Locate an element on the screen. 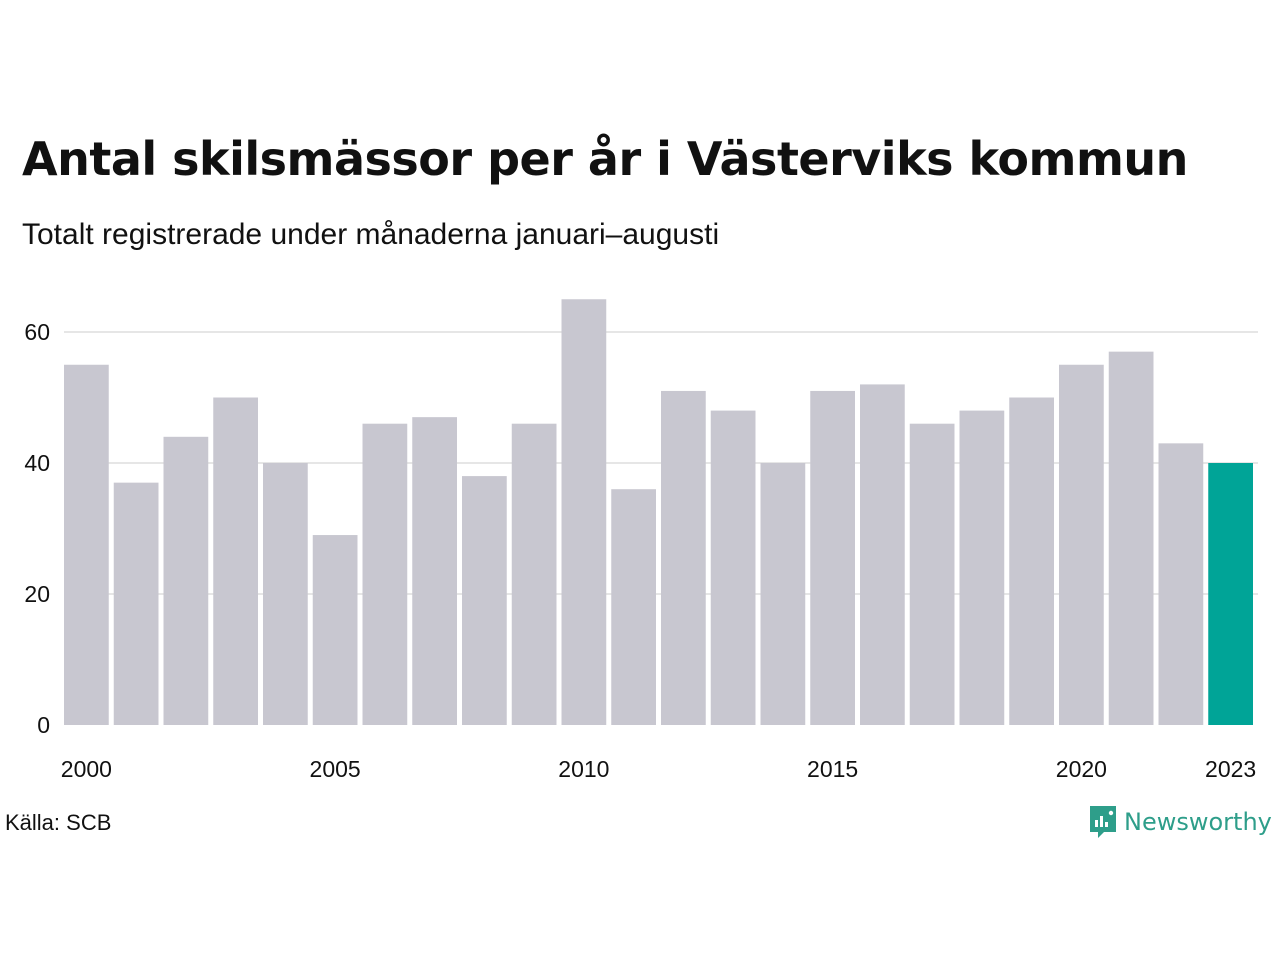 Image resolution: width=1280 pixels, height=960 pixels. bar-2013 is located at coordinates (733, 567).